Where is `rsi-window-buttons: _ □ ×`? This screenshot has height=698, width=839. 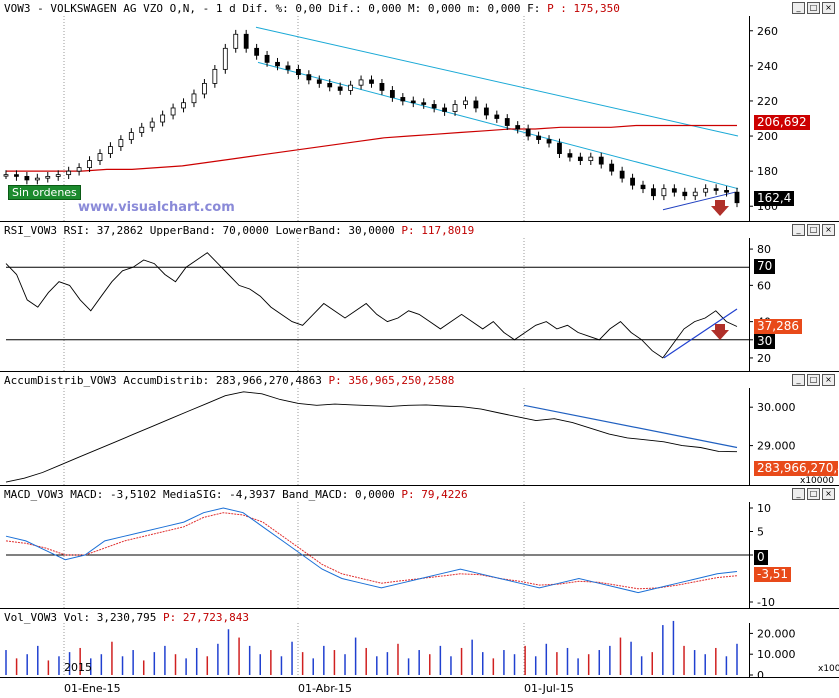 rsi-window-buttons: _ □ × is located at coordinates (813, 230).